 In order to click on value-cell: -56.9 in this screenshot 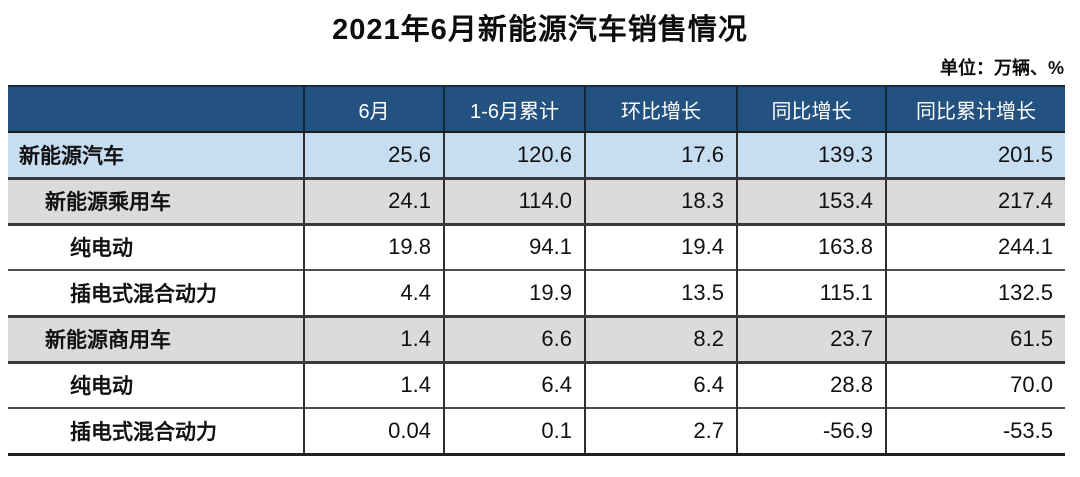, I will do `click(811, 430)`.